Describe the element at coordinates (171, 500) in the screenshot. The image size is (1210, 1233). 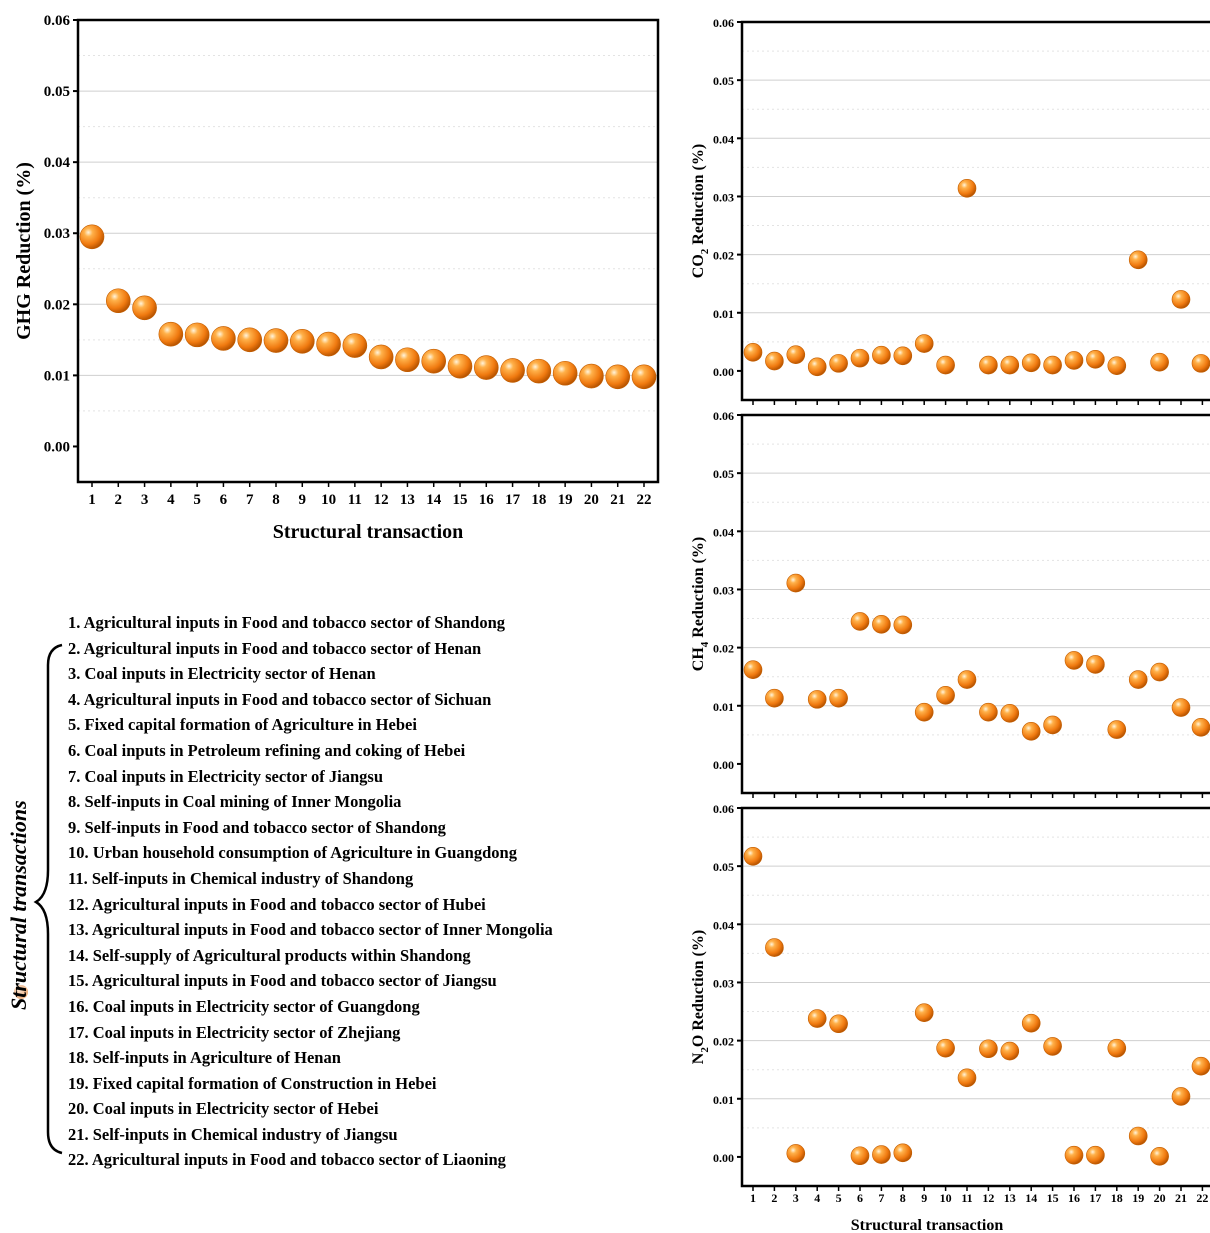
I see `x-tick-label: 4` at that location.